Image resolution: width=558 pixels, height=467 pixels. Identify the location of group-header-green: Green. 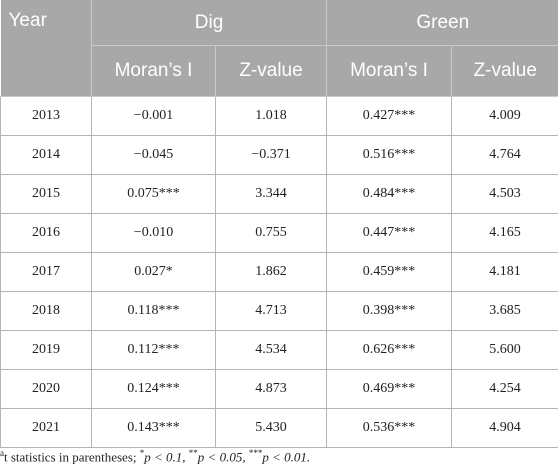
(442, 23).